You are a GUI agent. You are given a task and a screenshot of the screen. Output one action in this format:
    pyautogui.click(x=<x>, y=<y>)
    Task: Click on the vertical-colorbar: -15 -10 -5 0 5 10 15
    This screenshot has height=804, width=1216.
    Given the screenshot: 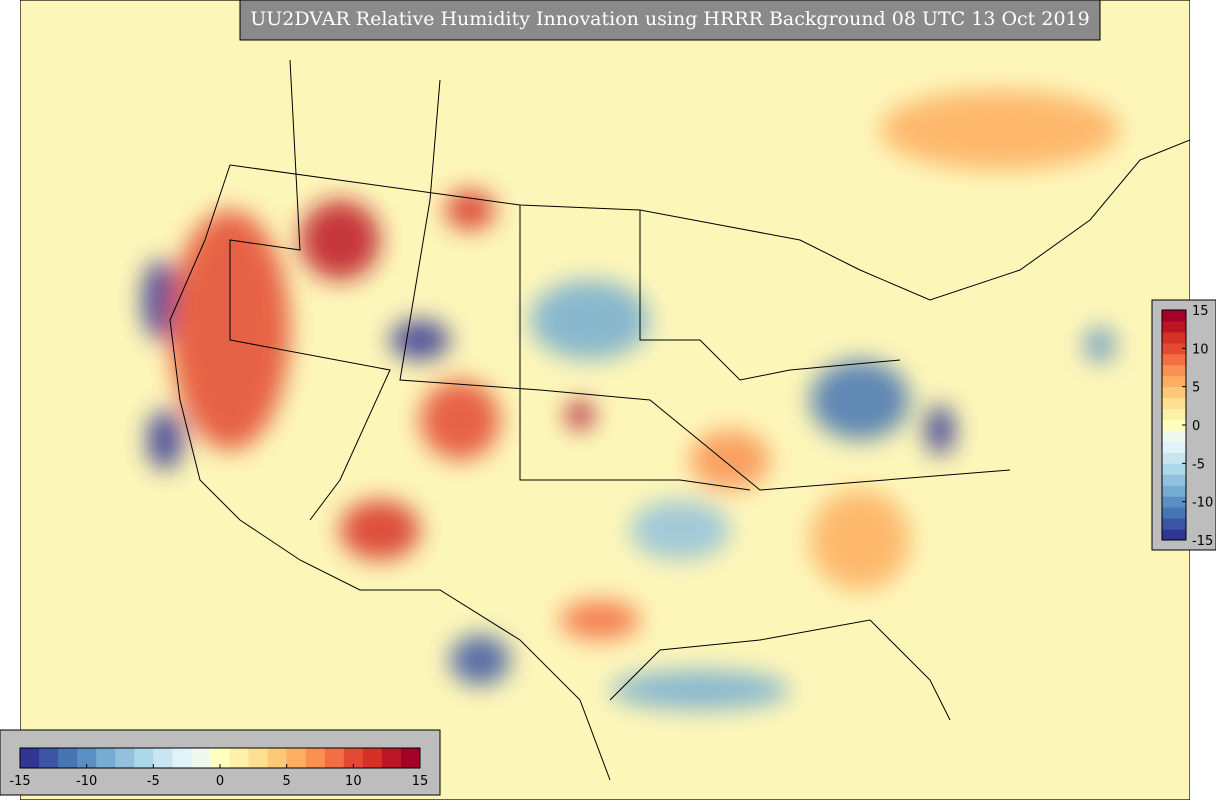 What is the action you would take?
    pyautogui.click(x=1187, y=426)
    